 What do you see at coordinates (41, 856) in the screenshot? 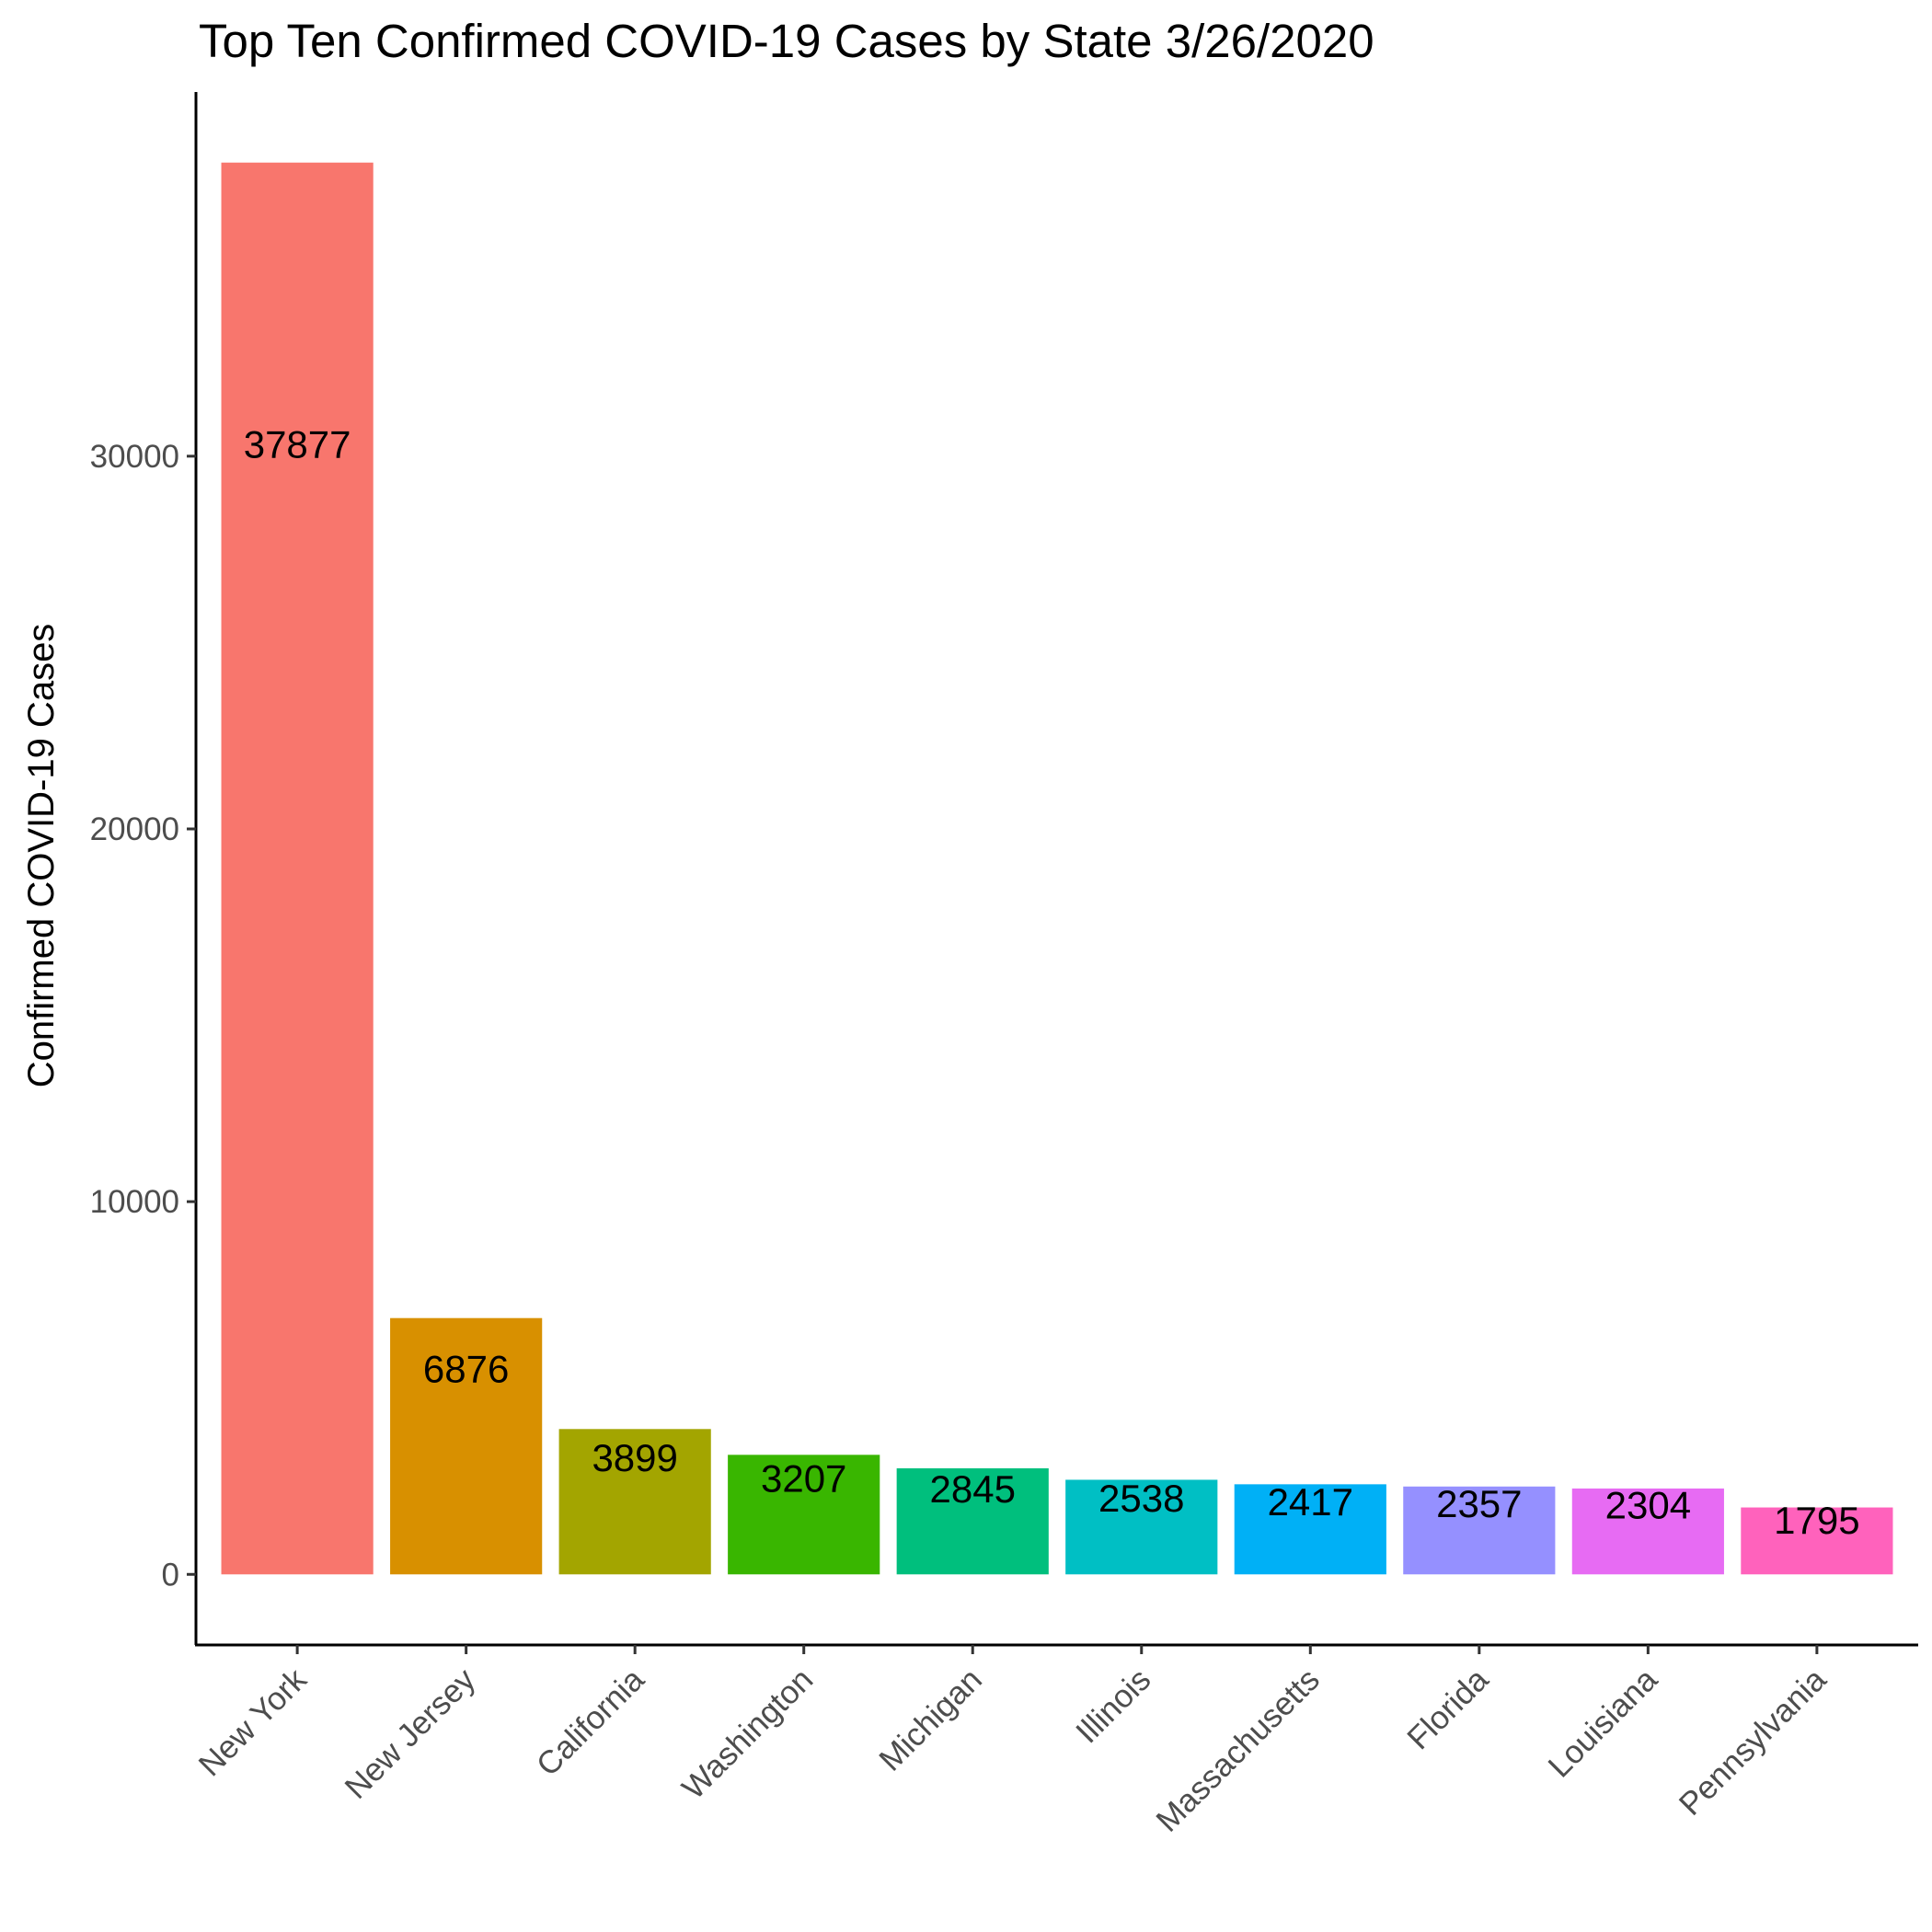
I see `y-axis-label: Confirmed COVID-19 Cases` at bounding box center [41, 856].